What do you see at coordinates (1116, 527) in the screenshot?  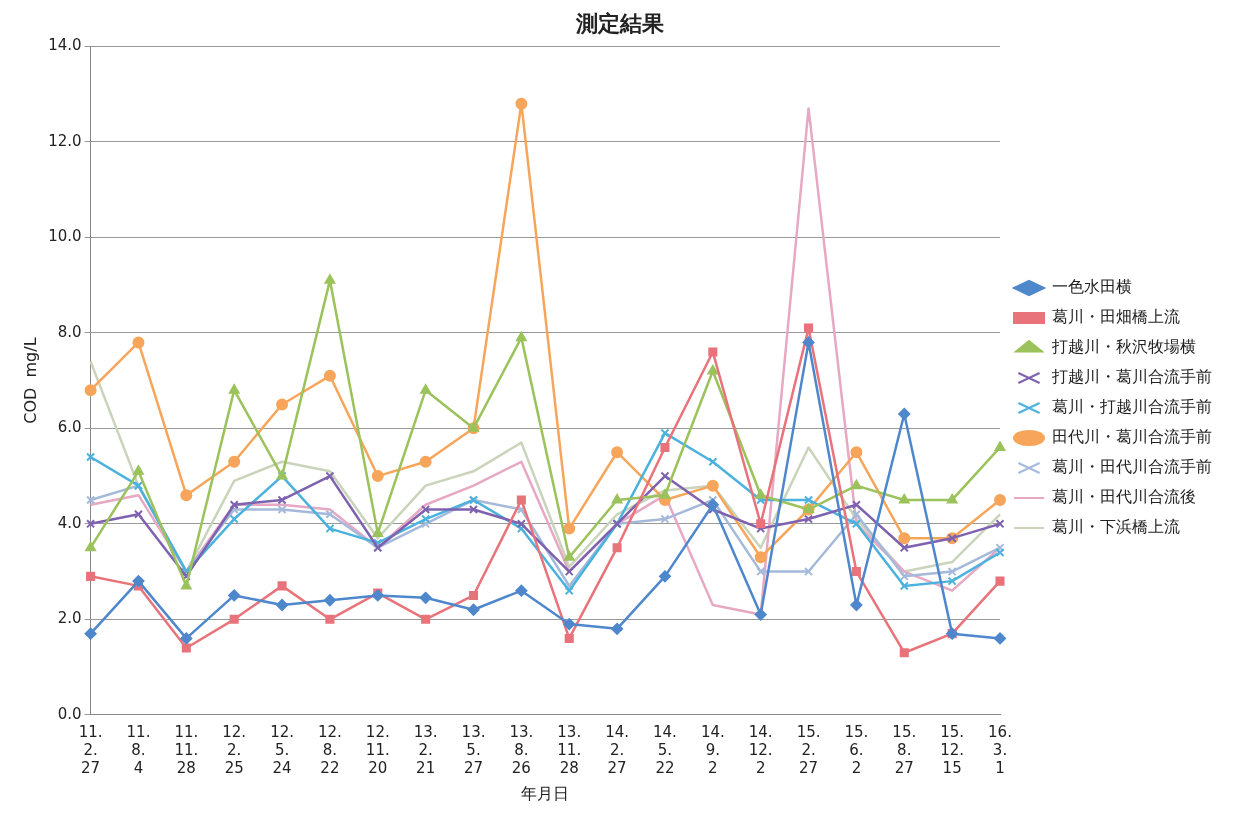 I see `legend-label: 葛川・下浜橋上流` at bounding box center [1116, 527].